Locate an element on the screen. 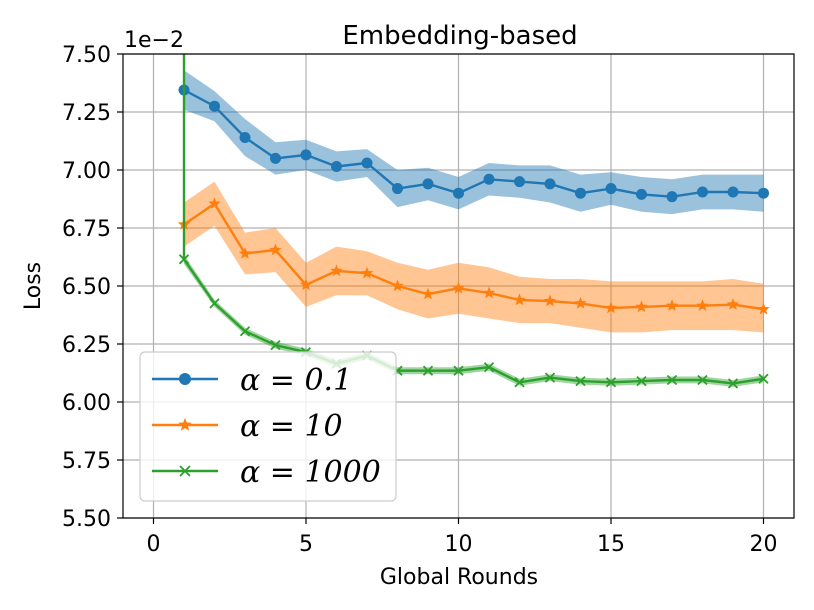  y-tick-label: 5.50 is located at coordinates (86, 519).